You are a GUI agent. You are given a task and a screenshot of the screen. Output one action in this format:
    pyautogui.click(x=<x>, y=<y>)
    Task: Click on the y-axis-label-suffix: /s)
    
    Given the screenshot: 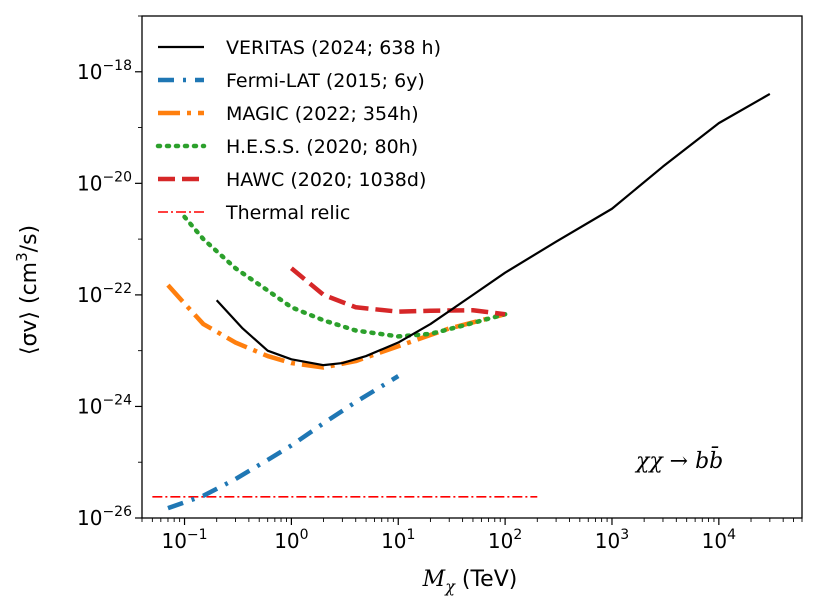 What is the action you would take?
    pyautogui.click(x=29, y=238)
    